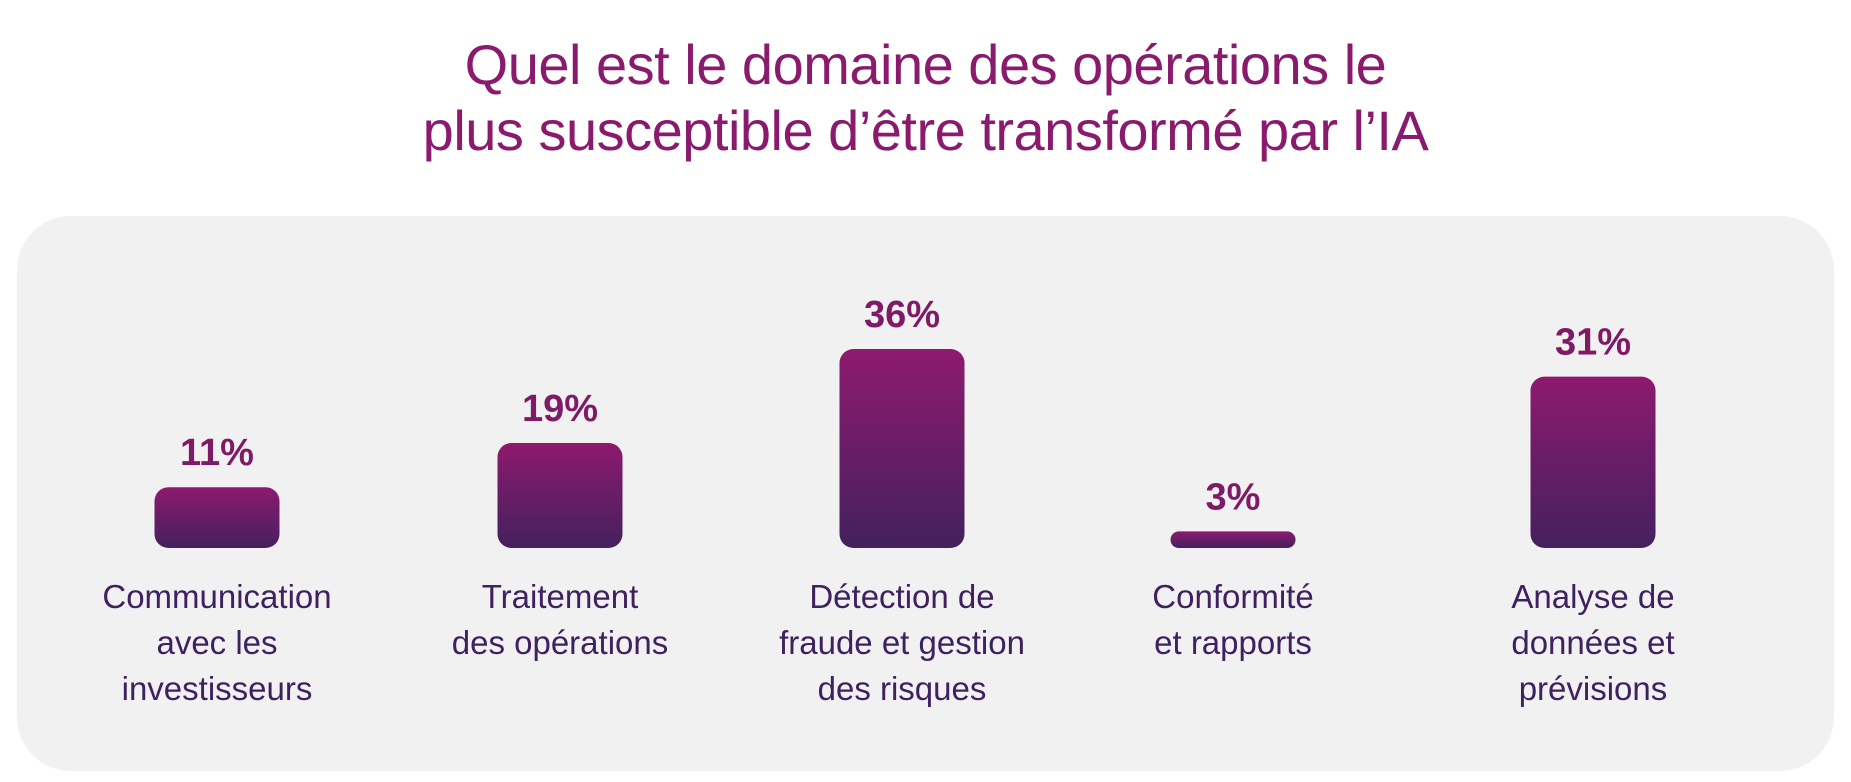 Image resolution: width=1851 pixels, height=782 pixels. I want to click on category-label-line: Traitement, so click(560, 596).